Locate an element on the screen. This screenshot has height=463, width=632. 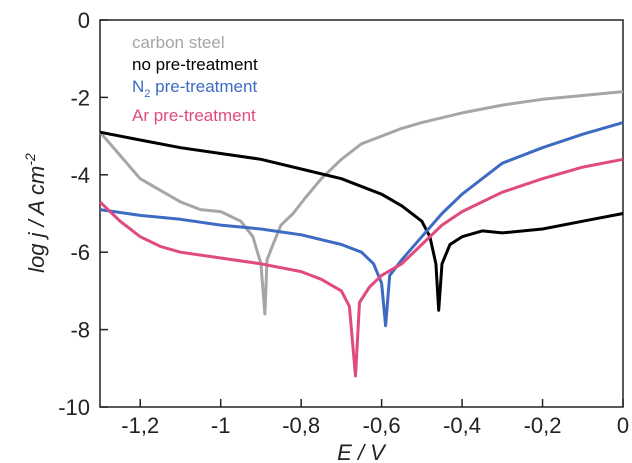
legend-entry-n2-pre-treatment: N2 pre-treatment is located at coordinates (194, 88).